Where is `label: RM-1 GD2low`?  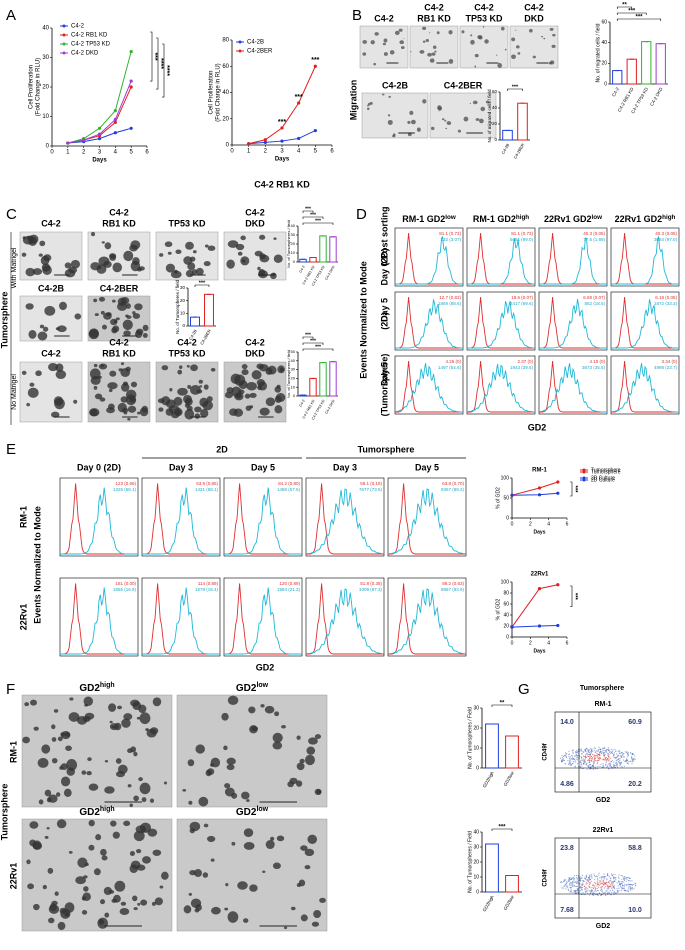
label: RM-1 GD2low is located at coordinates (429, 219).